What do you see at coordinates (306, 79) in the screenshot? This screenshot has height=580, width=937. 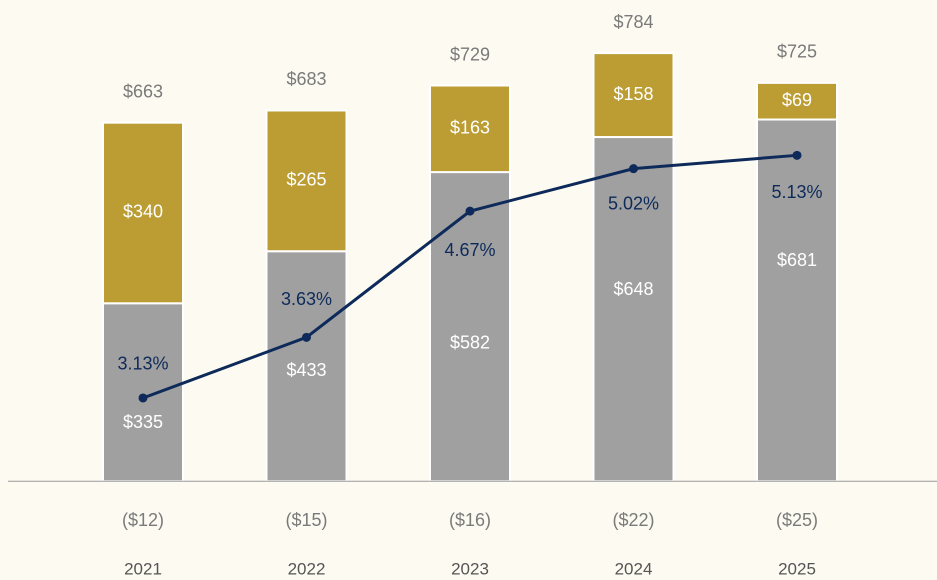 I see `total-label: $683` at bounding box center [306, 79].